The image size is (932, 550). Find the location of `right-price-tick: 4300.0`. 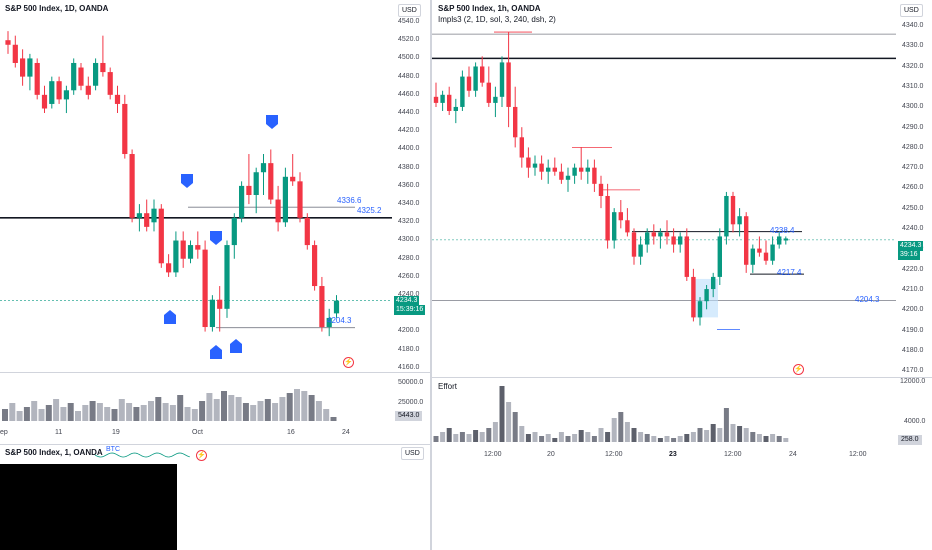

right-price-tick: 4300.0 is located at coordinates (913, 107).